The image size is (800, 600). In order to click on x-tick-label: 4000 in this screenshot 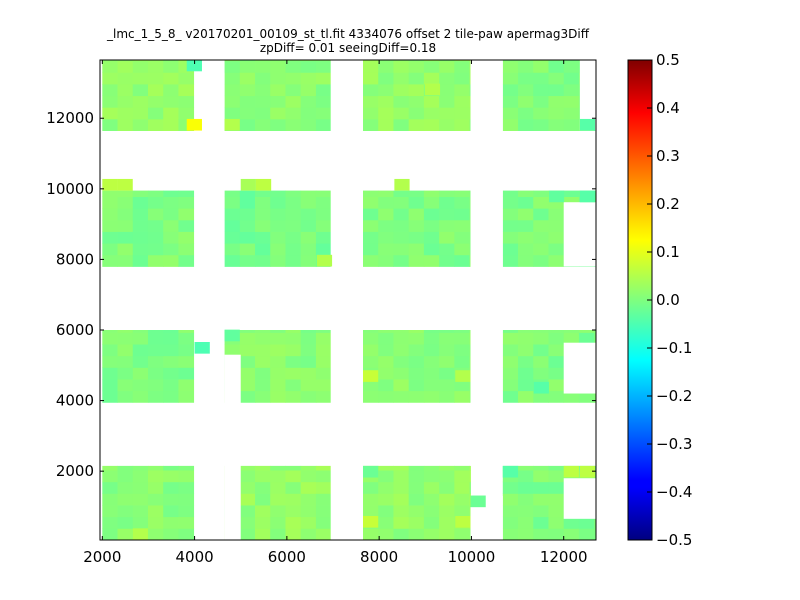, I will do `click(194, 557)`.